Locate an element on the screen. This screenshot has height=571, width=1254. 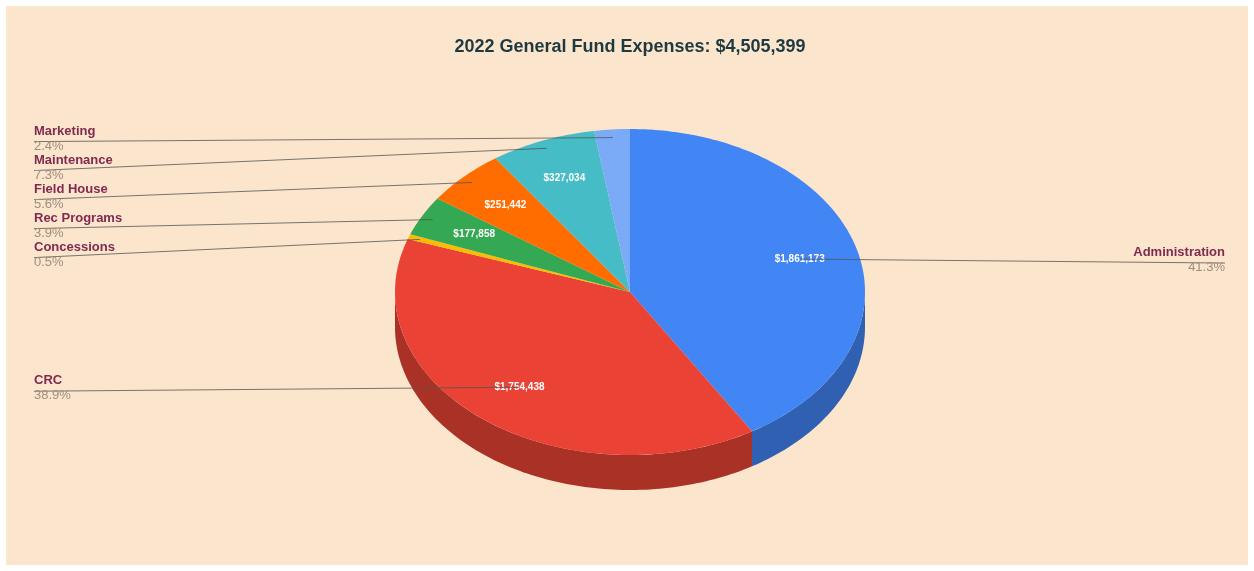
slice-label: Administration is located at coordinates (1179, 252).